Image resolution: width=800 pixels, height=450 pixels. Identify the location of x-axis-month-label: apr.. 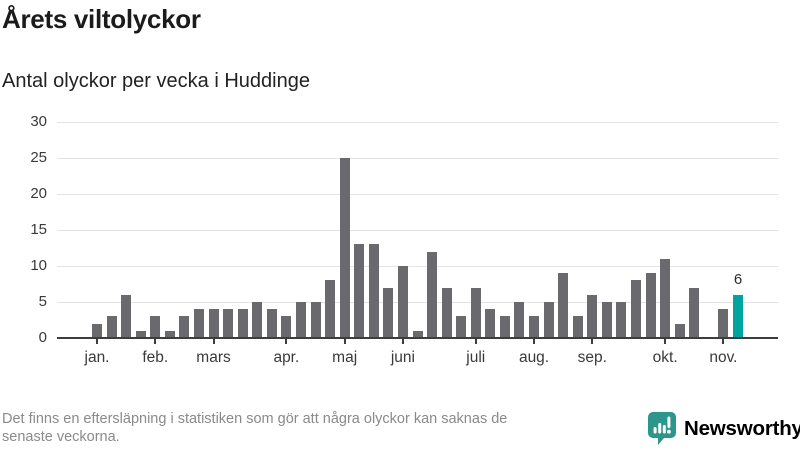
(286, 357).